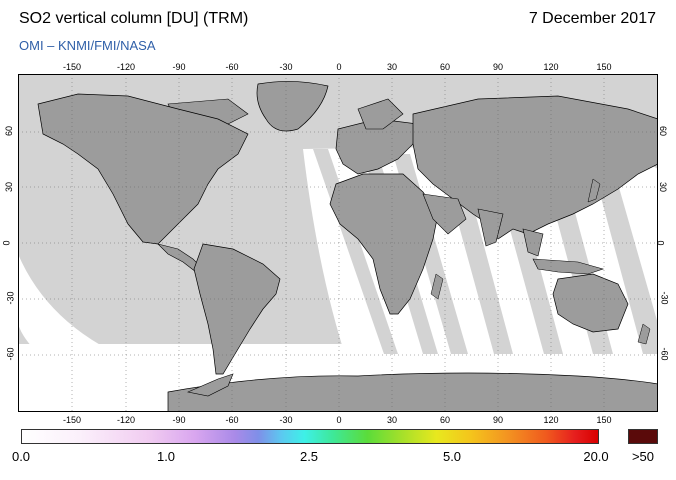 This screenshot has width=676, height=480. Describe the element at coordinates (533, 242) in the screenshot. I see `land-southeast-asia` at that location.